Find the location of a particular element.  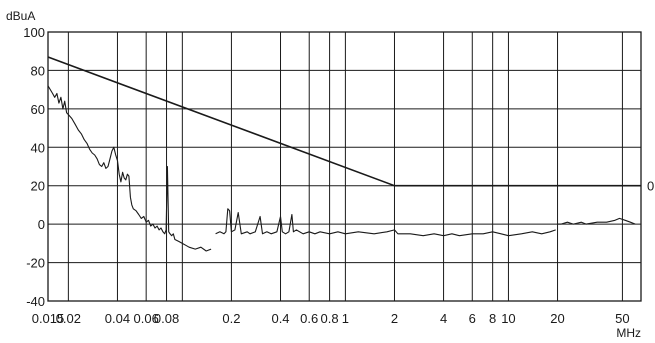

right-annotation: 0 is located at coordinates (650, 186).